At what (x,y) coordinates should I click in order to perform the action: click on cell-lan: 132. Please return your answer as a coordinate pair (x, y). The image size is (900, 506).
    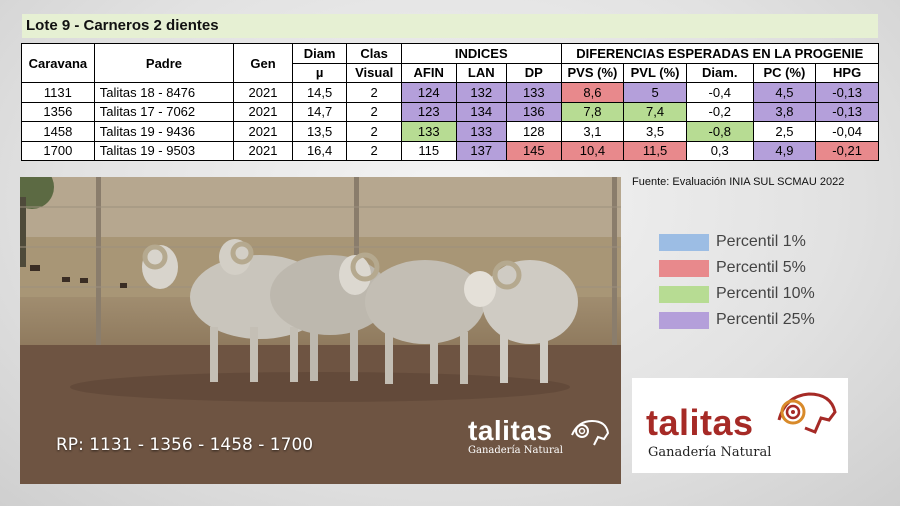
    Looking at the image, I should click on (481, 92).